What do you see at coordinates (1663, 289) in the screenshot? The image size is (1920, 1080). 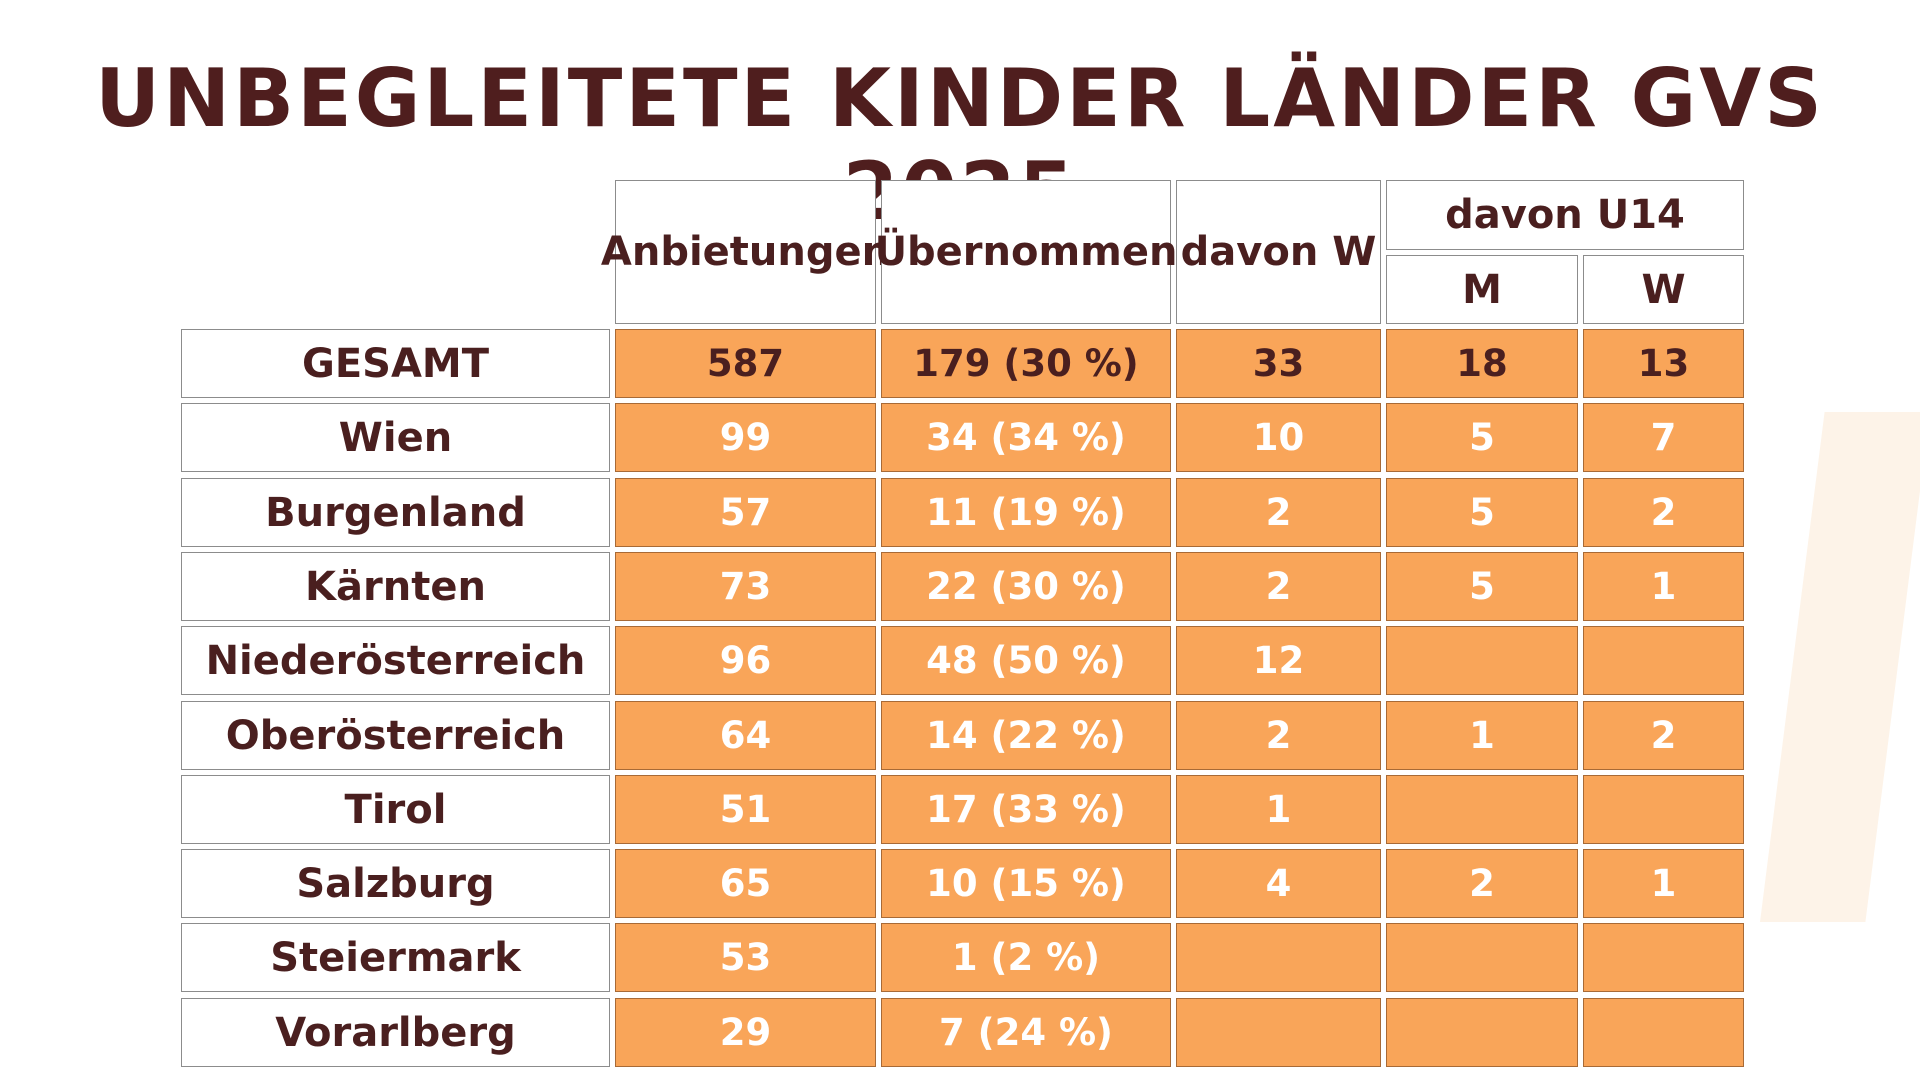 I see `header-u14-w: W` at bounding box center [1663, 289].